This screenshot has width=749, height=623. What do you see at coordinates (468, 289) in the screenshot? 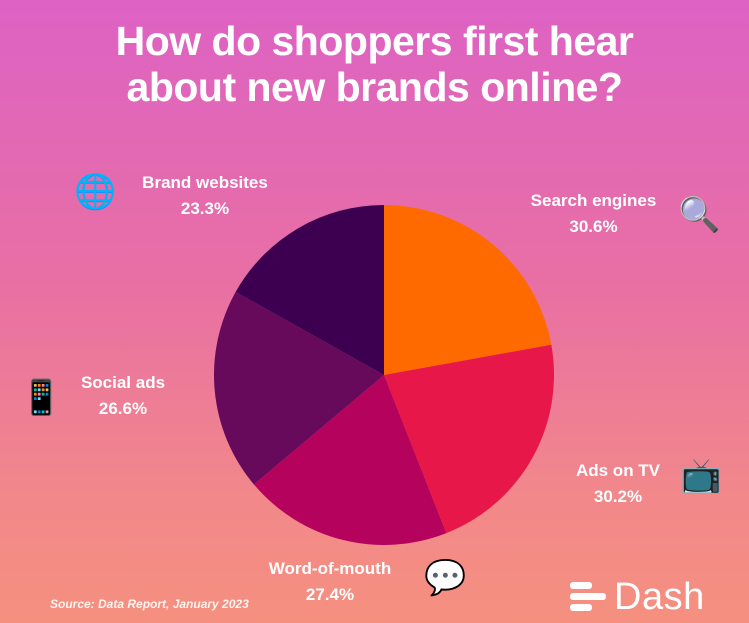
I see `pie-slice-search-engines` at bounding box center [468, 289].